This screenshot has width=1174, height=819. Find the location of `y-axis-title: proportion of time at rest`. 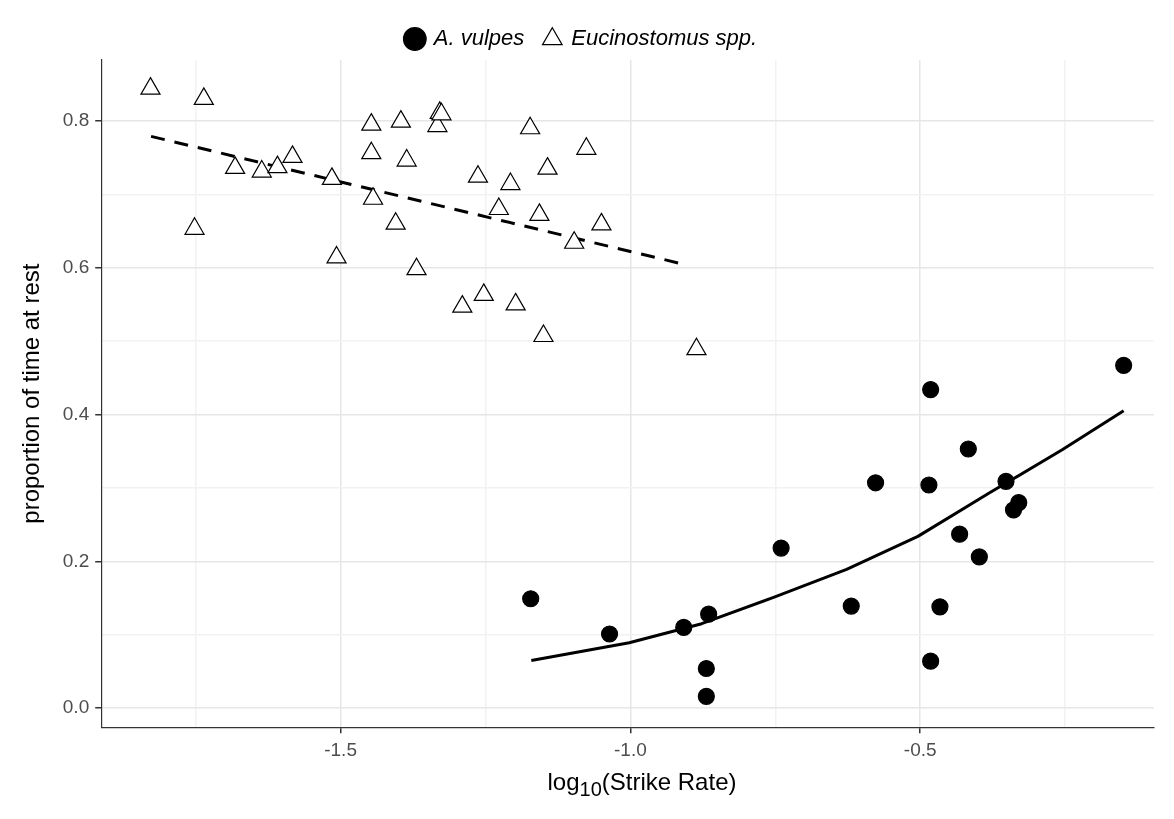

y-axis-title: proportion of time at rest is located at coordinates (31, 393).